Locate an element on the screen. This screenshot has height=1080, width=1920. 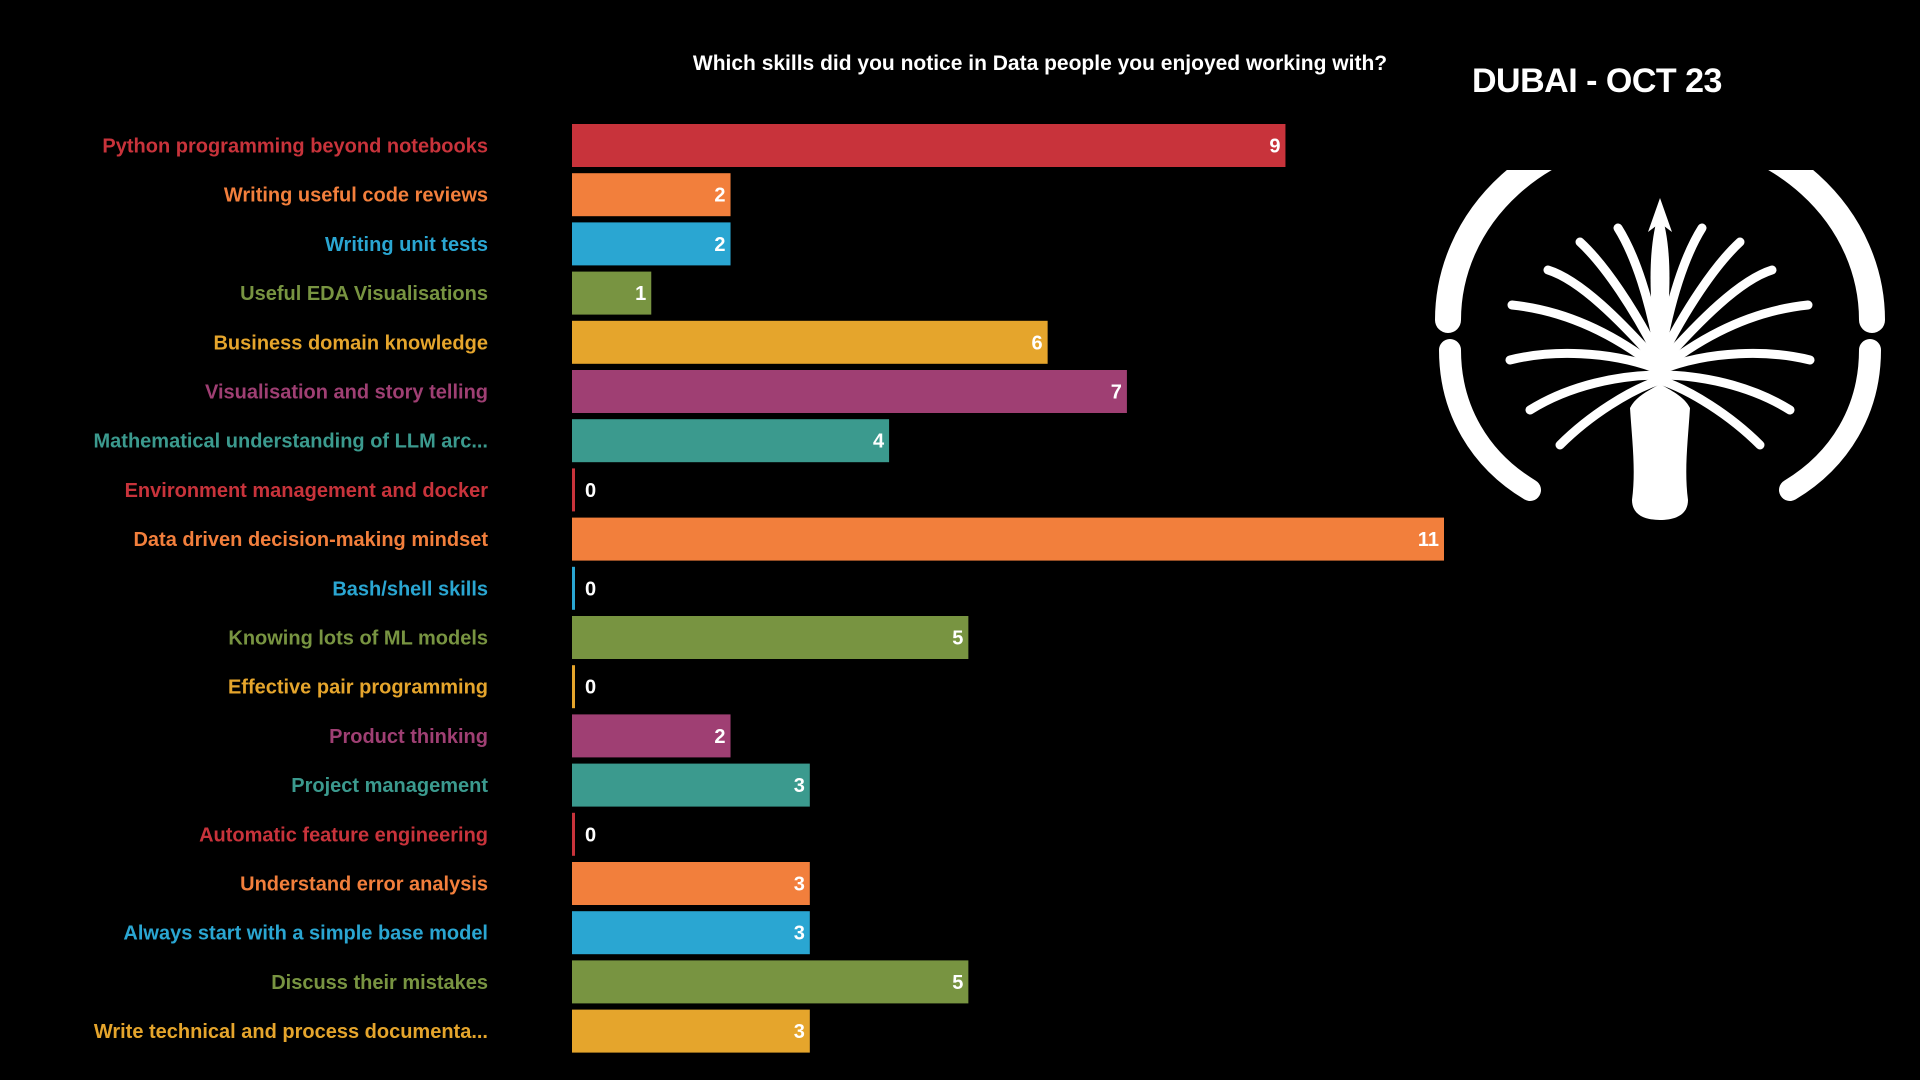
value-label: 6 is located at coordinates (1037, 343).